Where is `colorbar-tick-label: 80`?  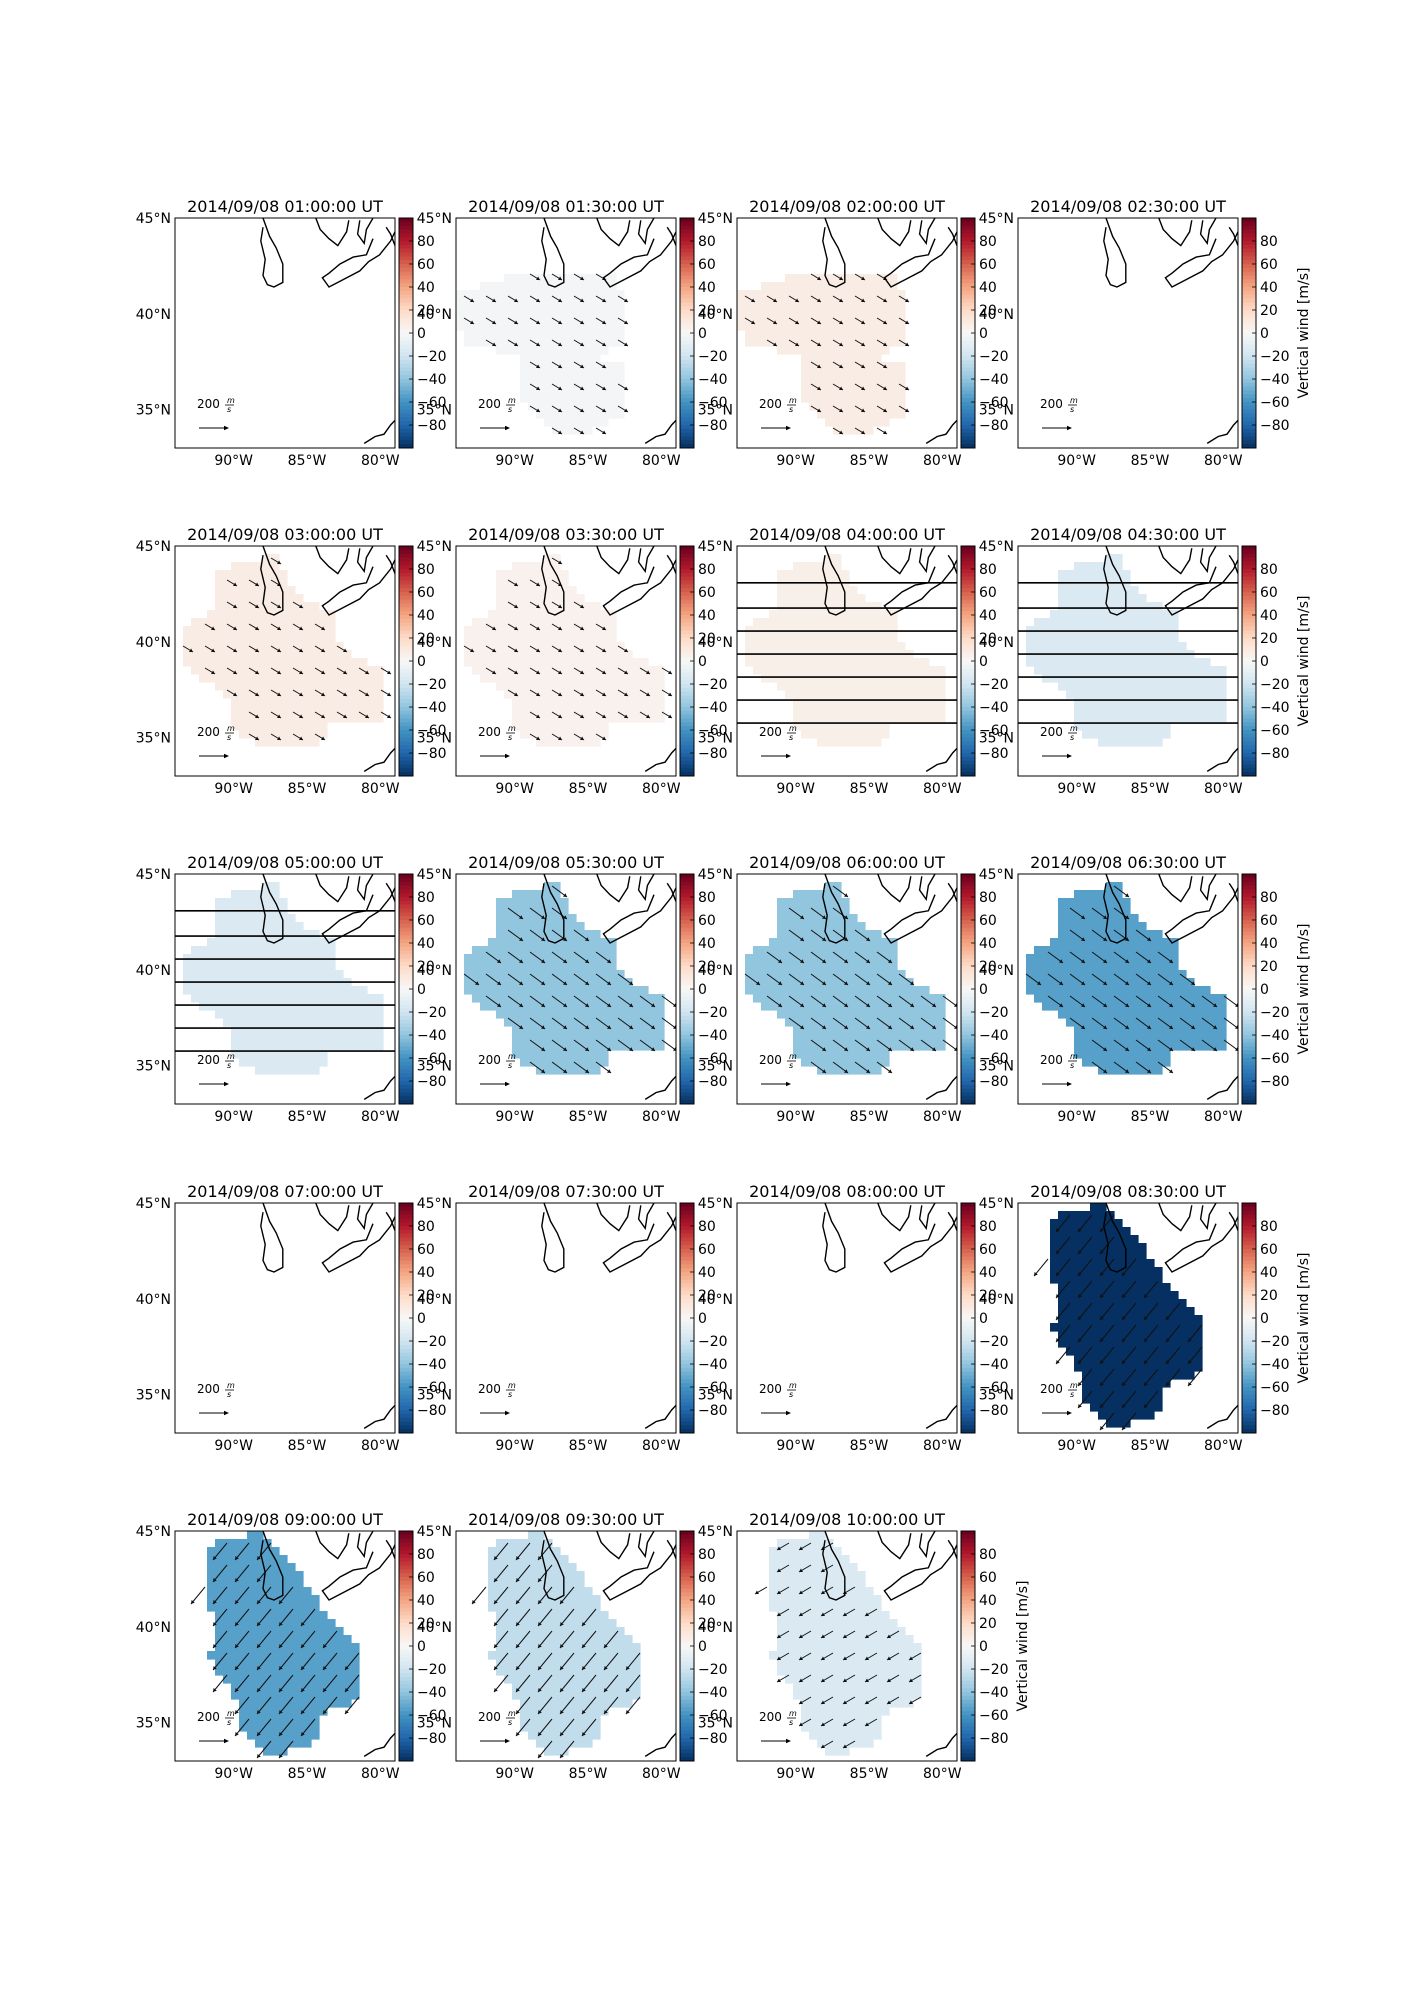
colorbar-tick-label: 80 is located at coordinates (988, 242).